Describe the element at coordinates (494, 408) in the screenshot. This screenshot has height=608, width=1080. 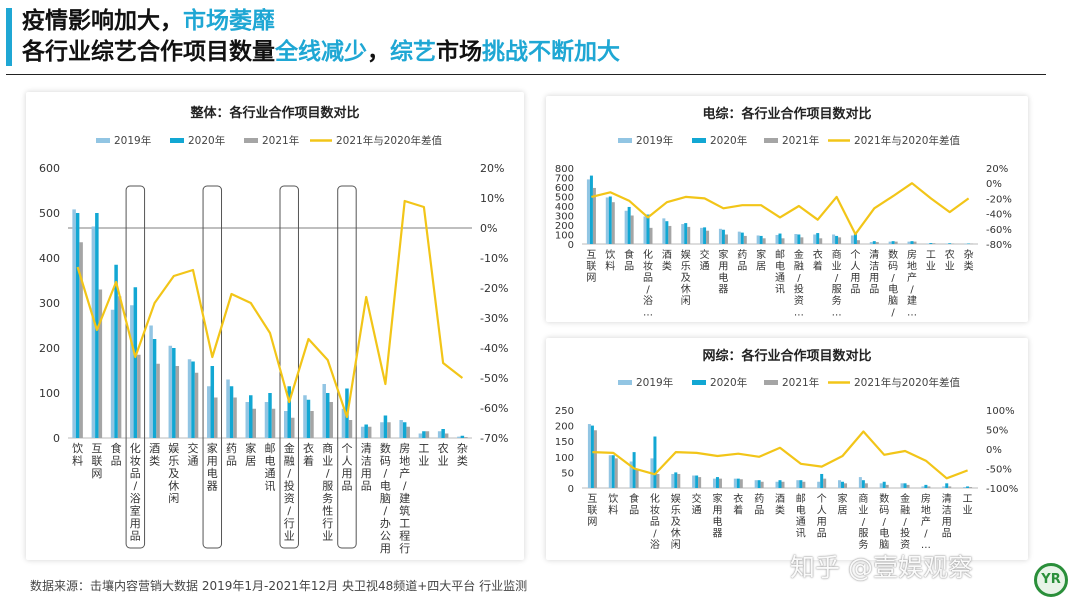
I see `y-right-tick-label: -60%` at that location.